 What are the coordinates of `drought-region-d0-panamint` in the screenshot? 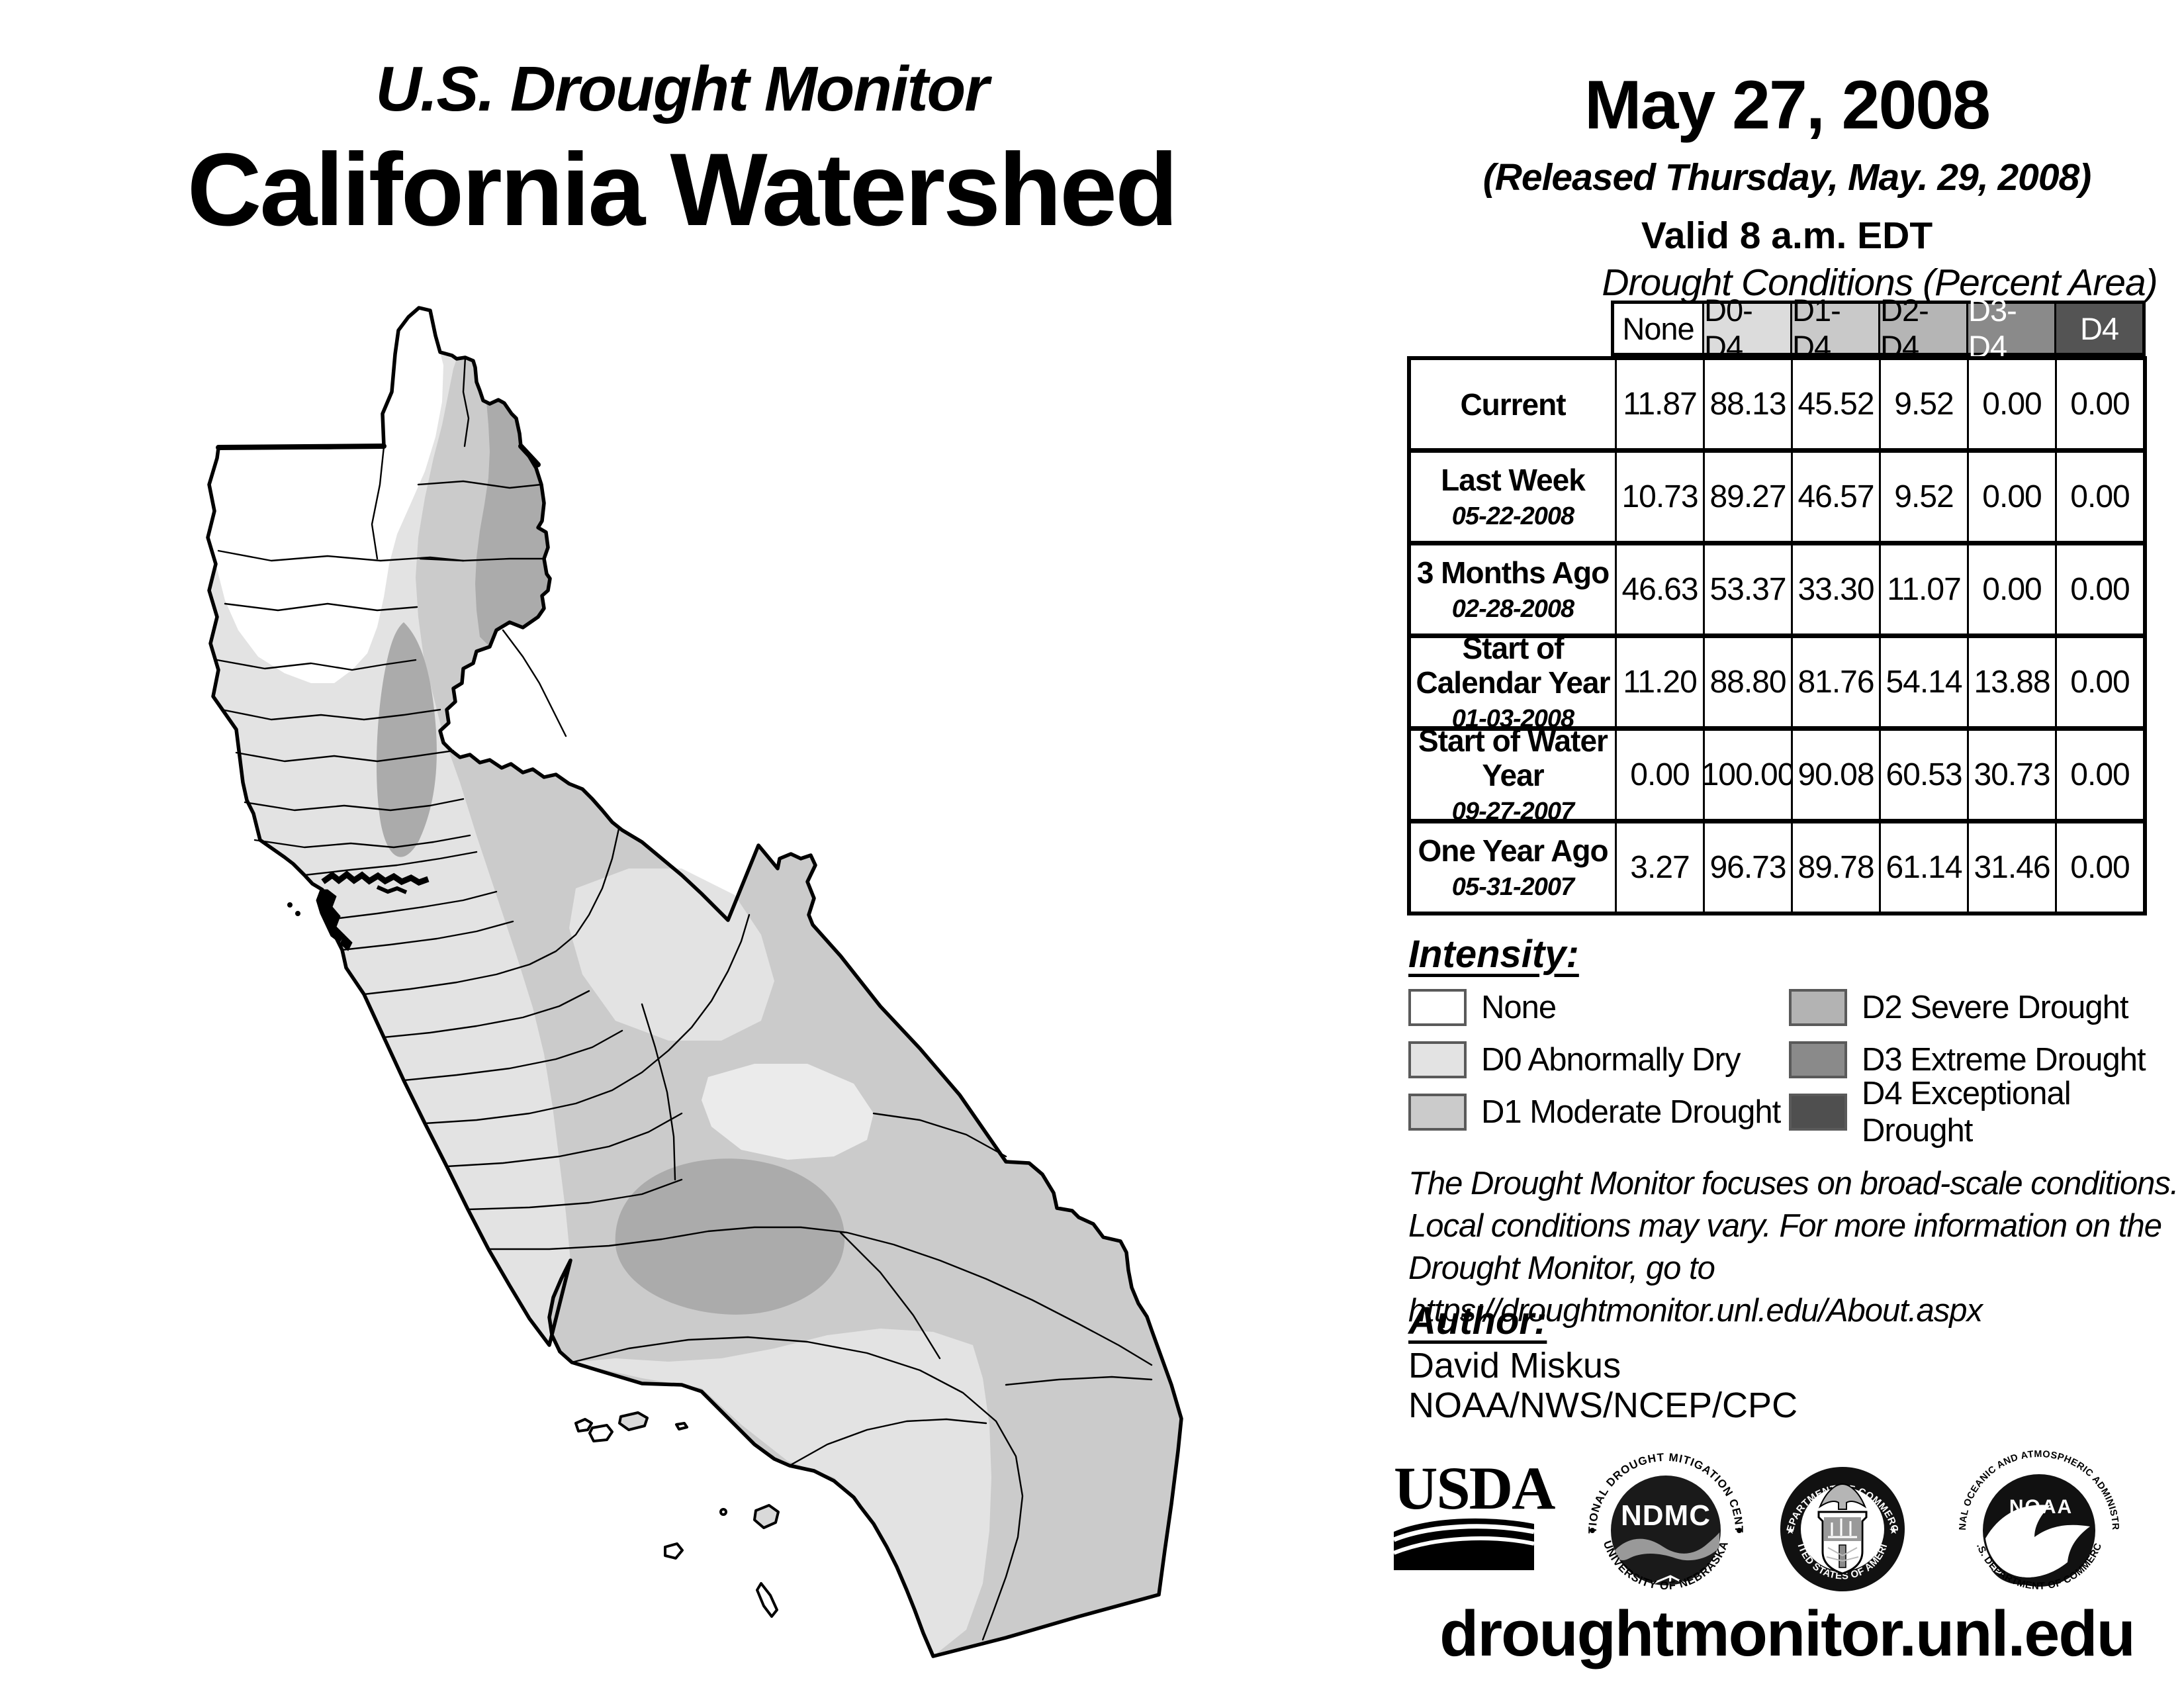 It's located at (788, 1112).